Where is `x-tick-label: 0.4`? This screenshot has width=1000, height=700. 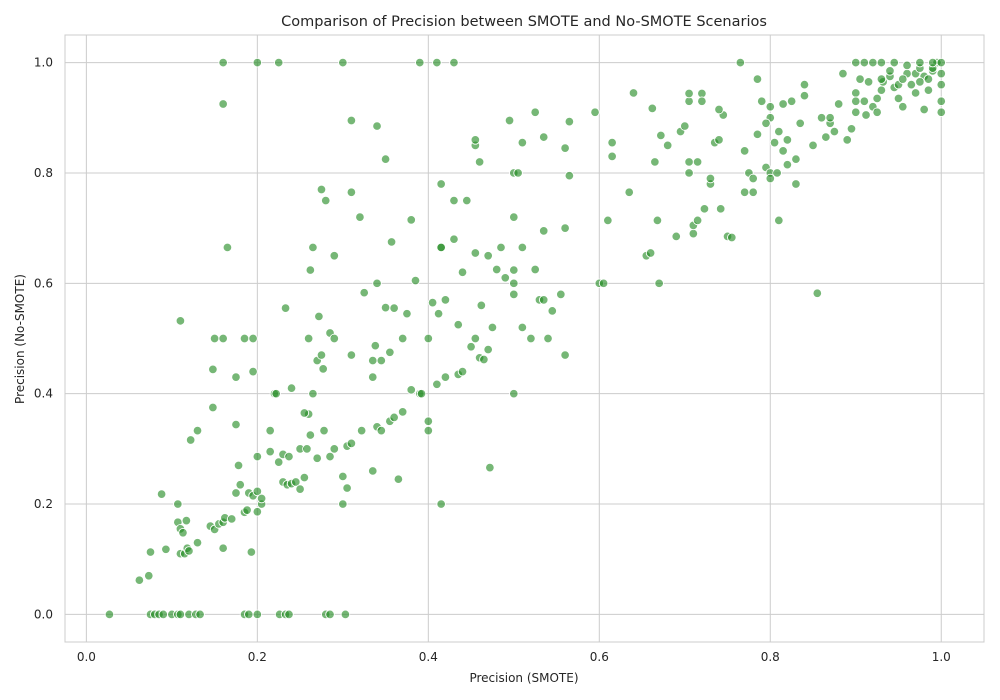
x-tick-label: 0.4 is located at coordinates (428, 657).